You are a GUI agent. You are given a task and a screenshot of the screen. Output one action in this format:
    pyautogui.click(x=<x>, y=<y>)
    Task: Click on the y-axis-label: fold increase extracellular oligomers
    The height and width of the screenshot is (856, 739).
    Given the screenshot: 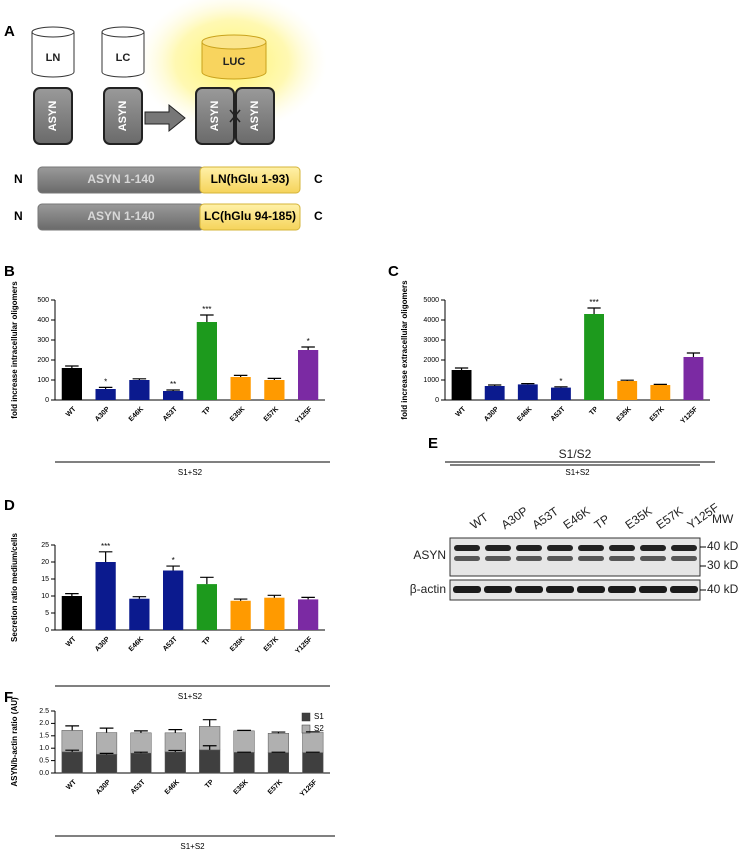 What is the action you would take?
    pyautogui.click(x=404, y=350)
    